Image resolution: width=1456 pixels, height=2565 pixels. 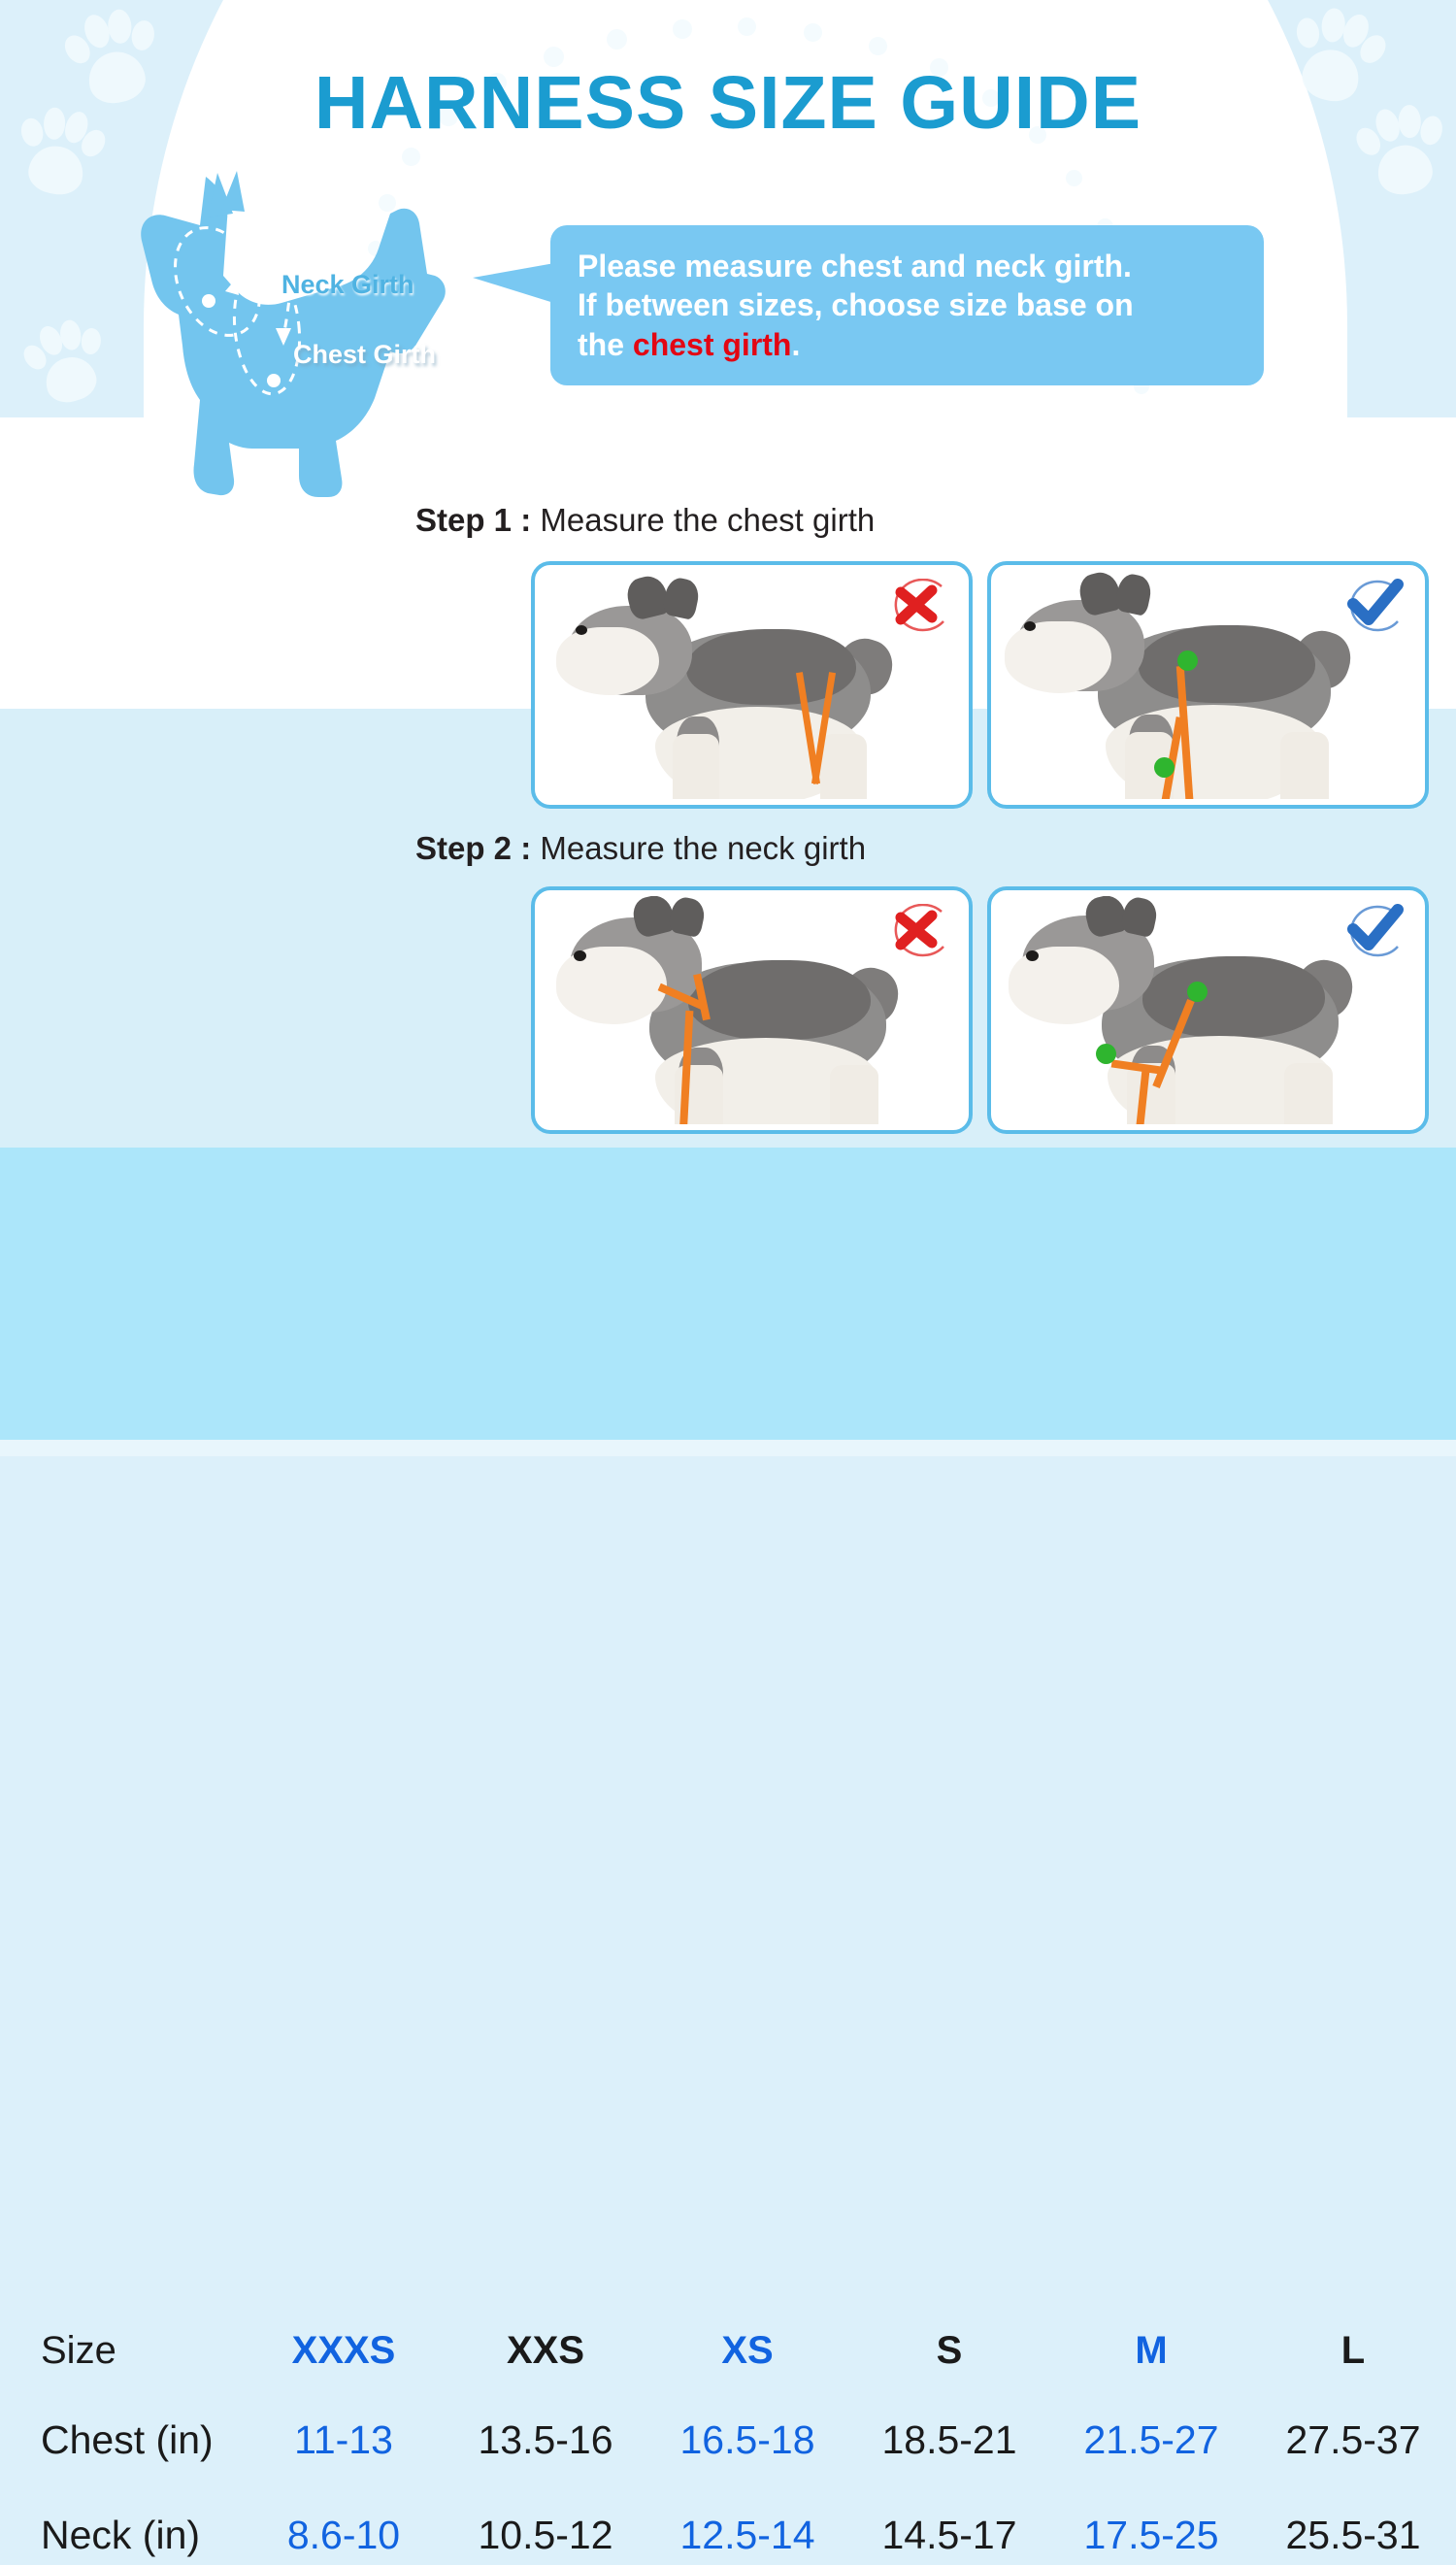 I want to click on step-2-number: Step 2 :, so click(x=473, y=848).